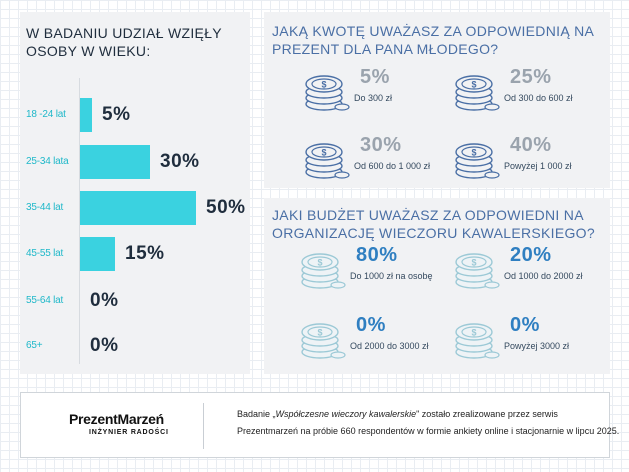 This screenshot has height=472, width=629. What do you see at coordinates (537, 269) in the screenshot?
I see `budget-amount-item: $20% Od 1000 do 2000 zł` at bounding box center [537, 269].